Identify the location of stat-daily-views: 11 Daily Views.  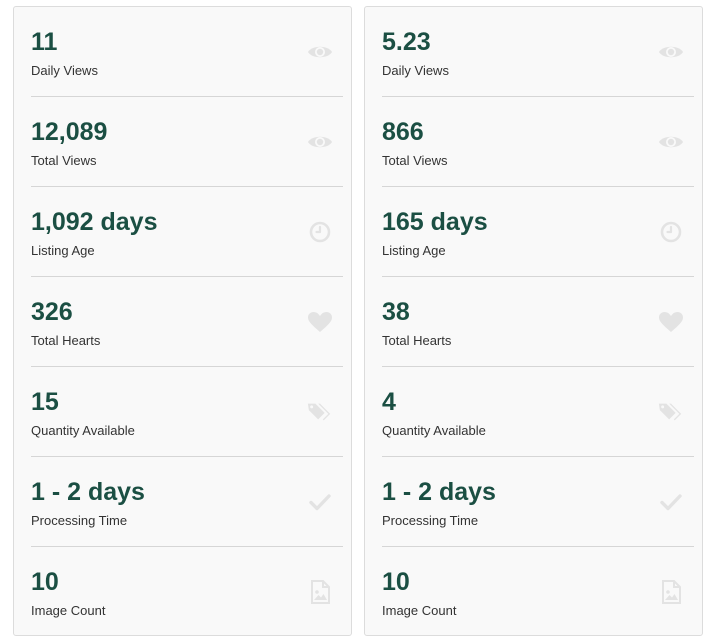
(187, 52).